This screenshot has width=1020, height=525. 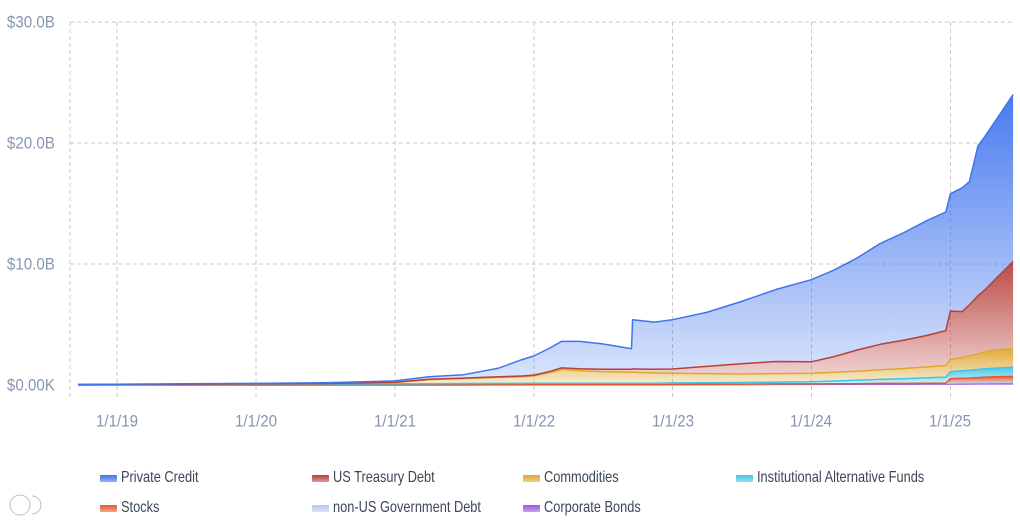 I want to click on legend-label: Institutional Alternative Funds, so click(x=841, y=477).